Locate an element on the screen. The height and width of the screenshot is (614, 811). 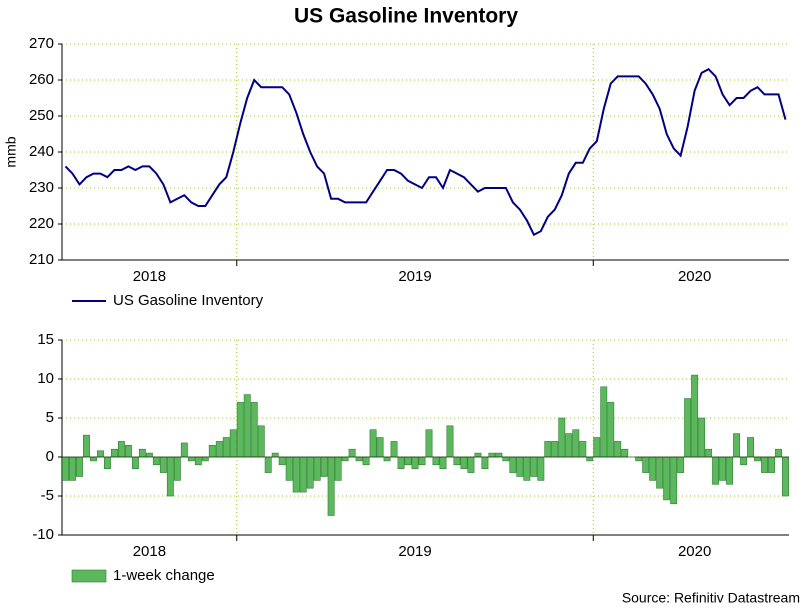
y-tick-label: 240 is located at coordinates (41, 151).